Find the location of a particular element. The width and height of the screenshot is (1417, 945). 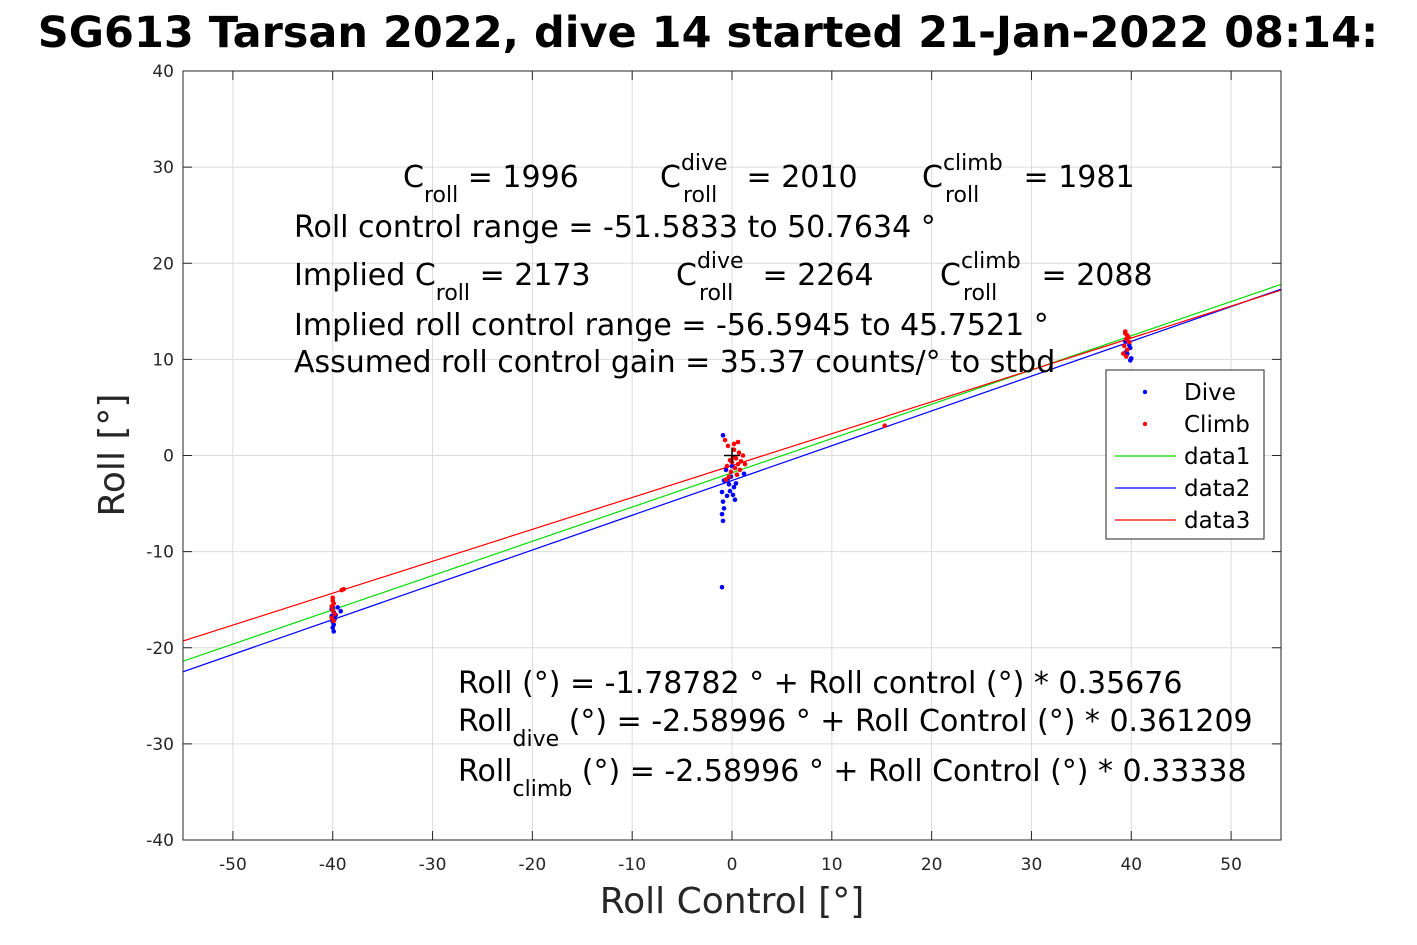

c-dive-value: = 2010 is located at coordinates (797, 177).